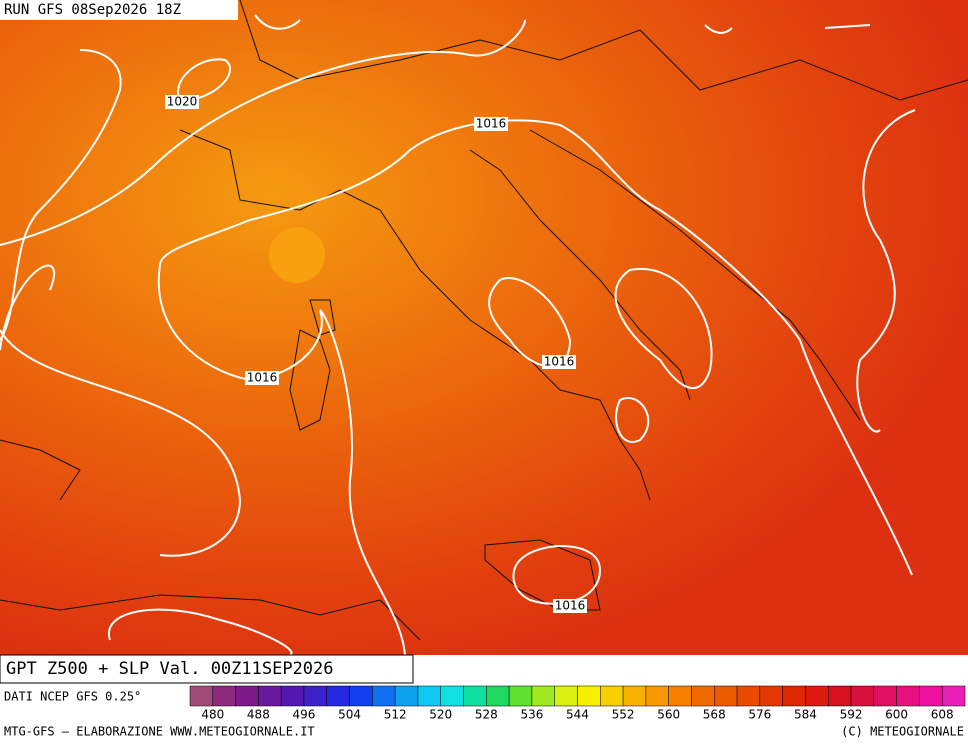 The width and height of the screenshot is (968, 745). I want to click on source: DATI NCEP GFS 0.25°, so click(72, 697).